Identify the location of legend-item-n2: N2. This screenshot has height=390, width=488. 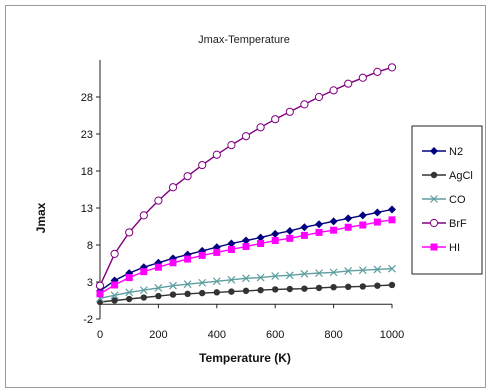
(442, 152).